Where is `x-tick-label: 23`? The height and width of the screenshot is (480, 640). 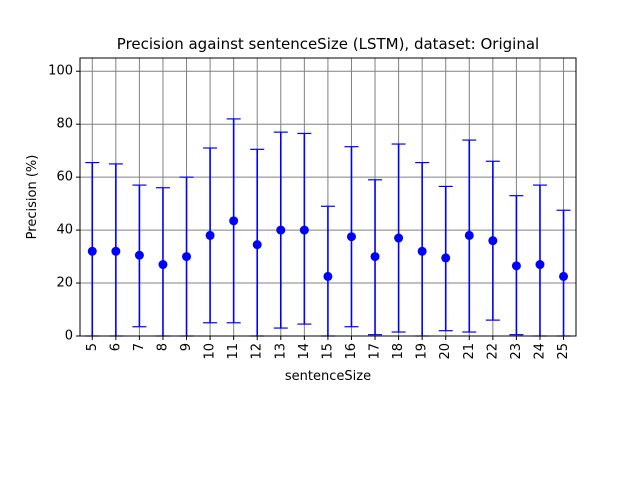
x-tick-label: 23 is located at coordinates (516, 351).